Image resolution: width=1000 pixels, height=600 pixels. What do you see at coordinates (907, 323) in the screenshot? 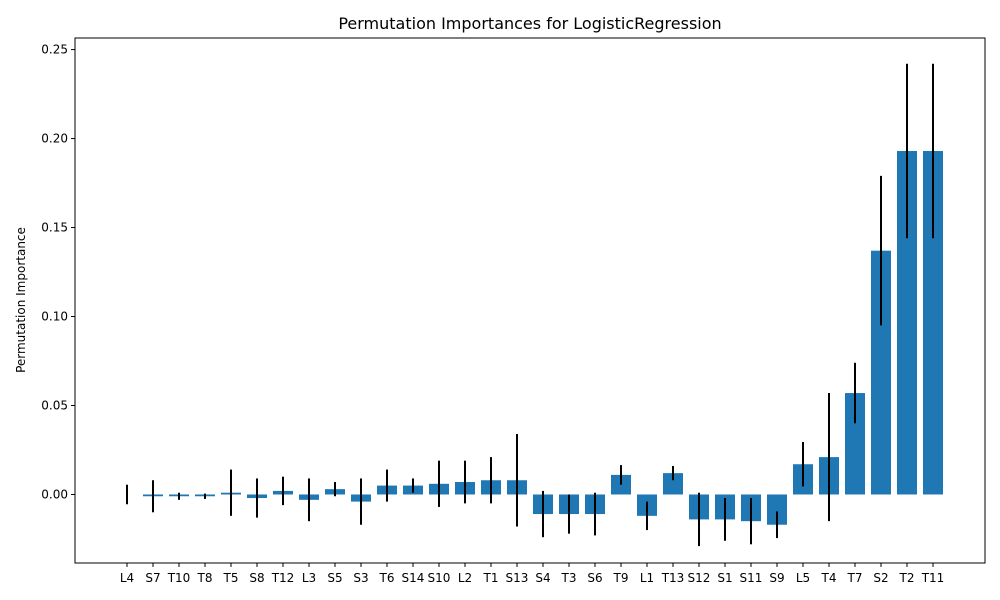
I see `bar-T2` at bounding box center [907, 323].